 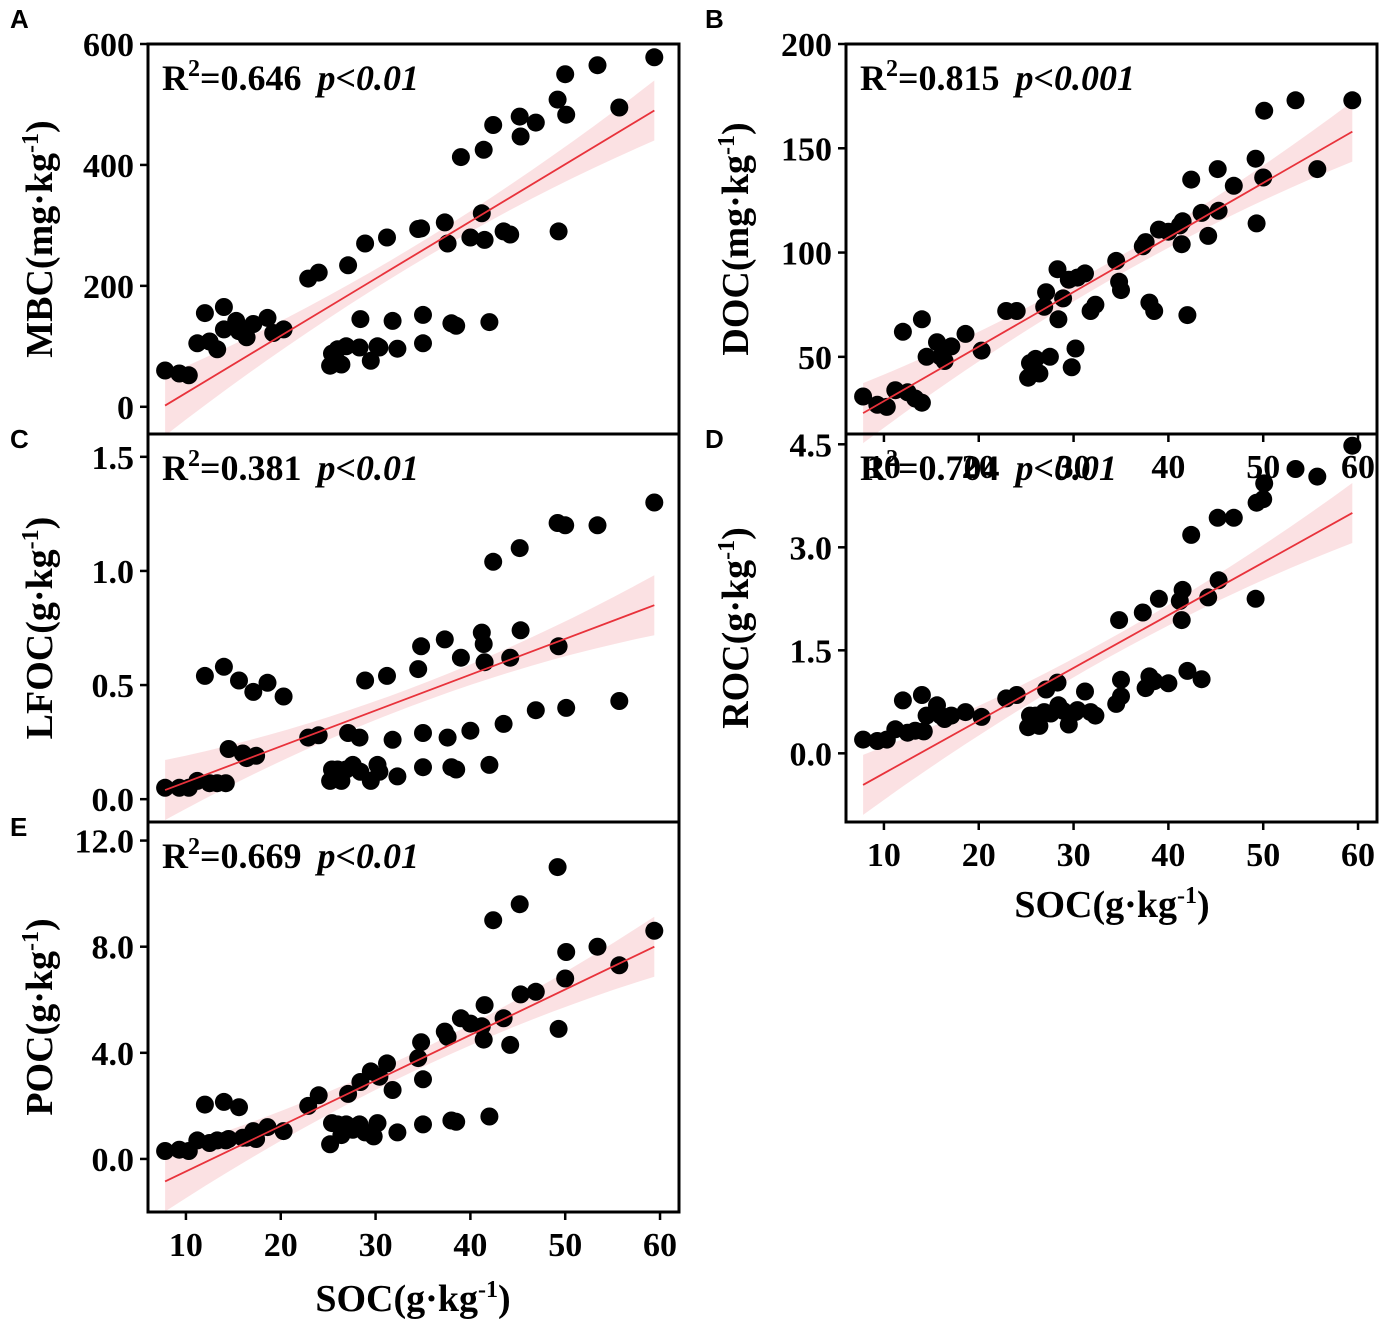 What do you see at coordinates (806, 149) in the screenshot?
I see `y-tick-label: 150` at bounding box center [806, 149].